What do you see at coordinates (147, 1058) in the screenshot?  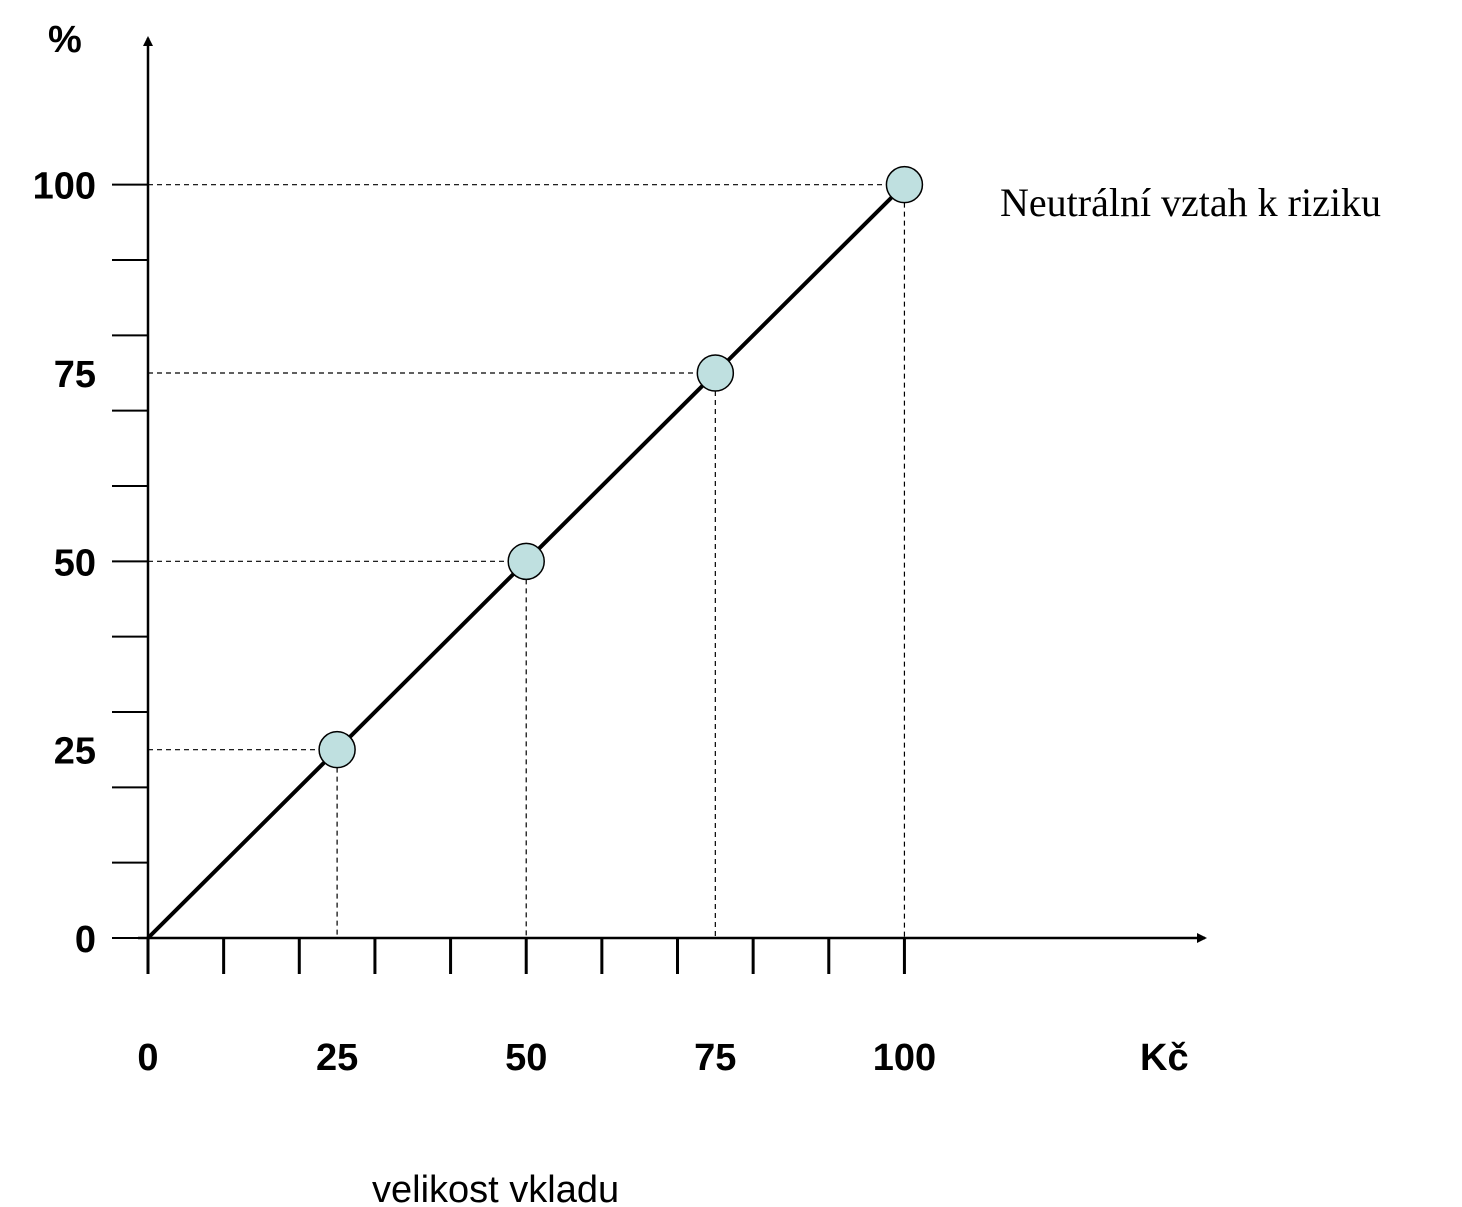 I see `x-tick-label: 0` at bounding box center [147, 1058].